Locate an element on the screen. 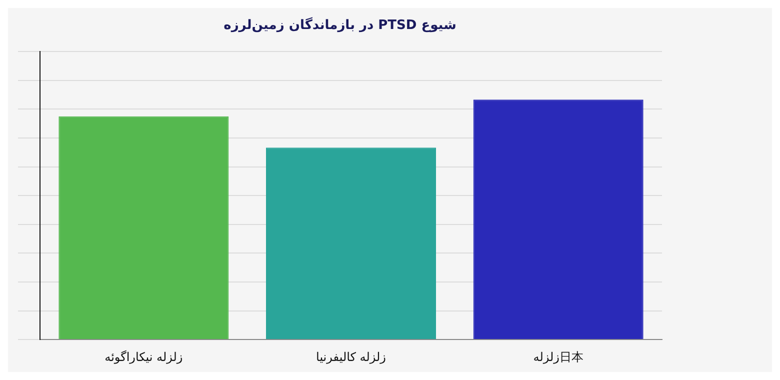 The image size is (780, 380). x-tick-label: زلزله نیکاراگوئه is located at coordinates (143, 357).